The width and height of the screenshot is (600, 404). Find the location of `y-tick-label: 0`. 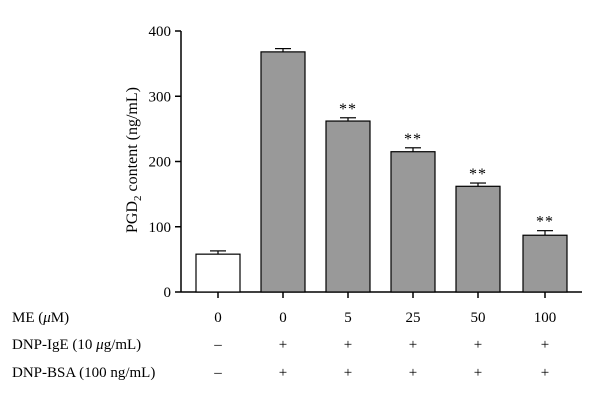

y-tick-label: 0 is located at coordinates (168, 293).